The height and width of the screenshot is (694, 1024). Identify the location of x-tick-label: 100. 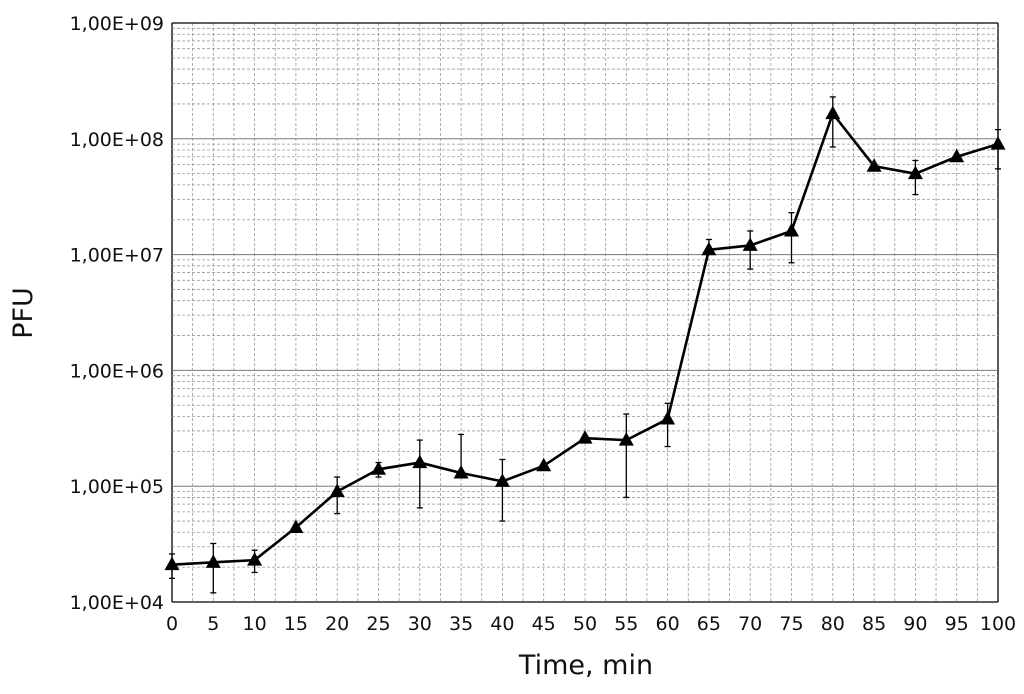
(998, 624).